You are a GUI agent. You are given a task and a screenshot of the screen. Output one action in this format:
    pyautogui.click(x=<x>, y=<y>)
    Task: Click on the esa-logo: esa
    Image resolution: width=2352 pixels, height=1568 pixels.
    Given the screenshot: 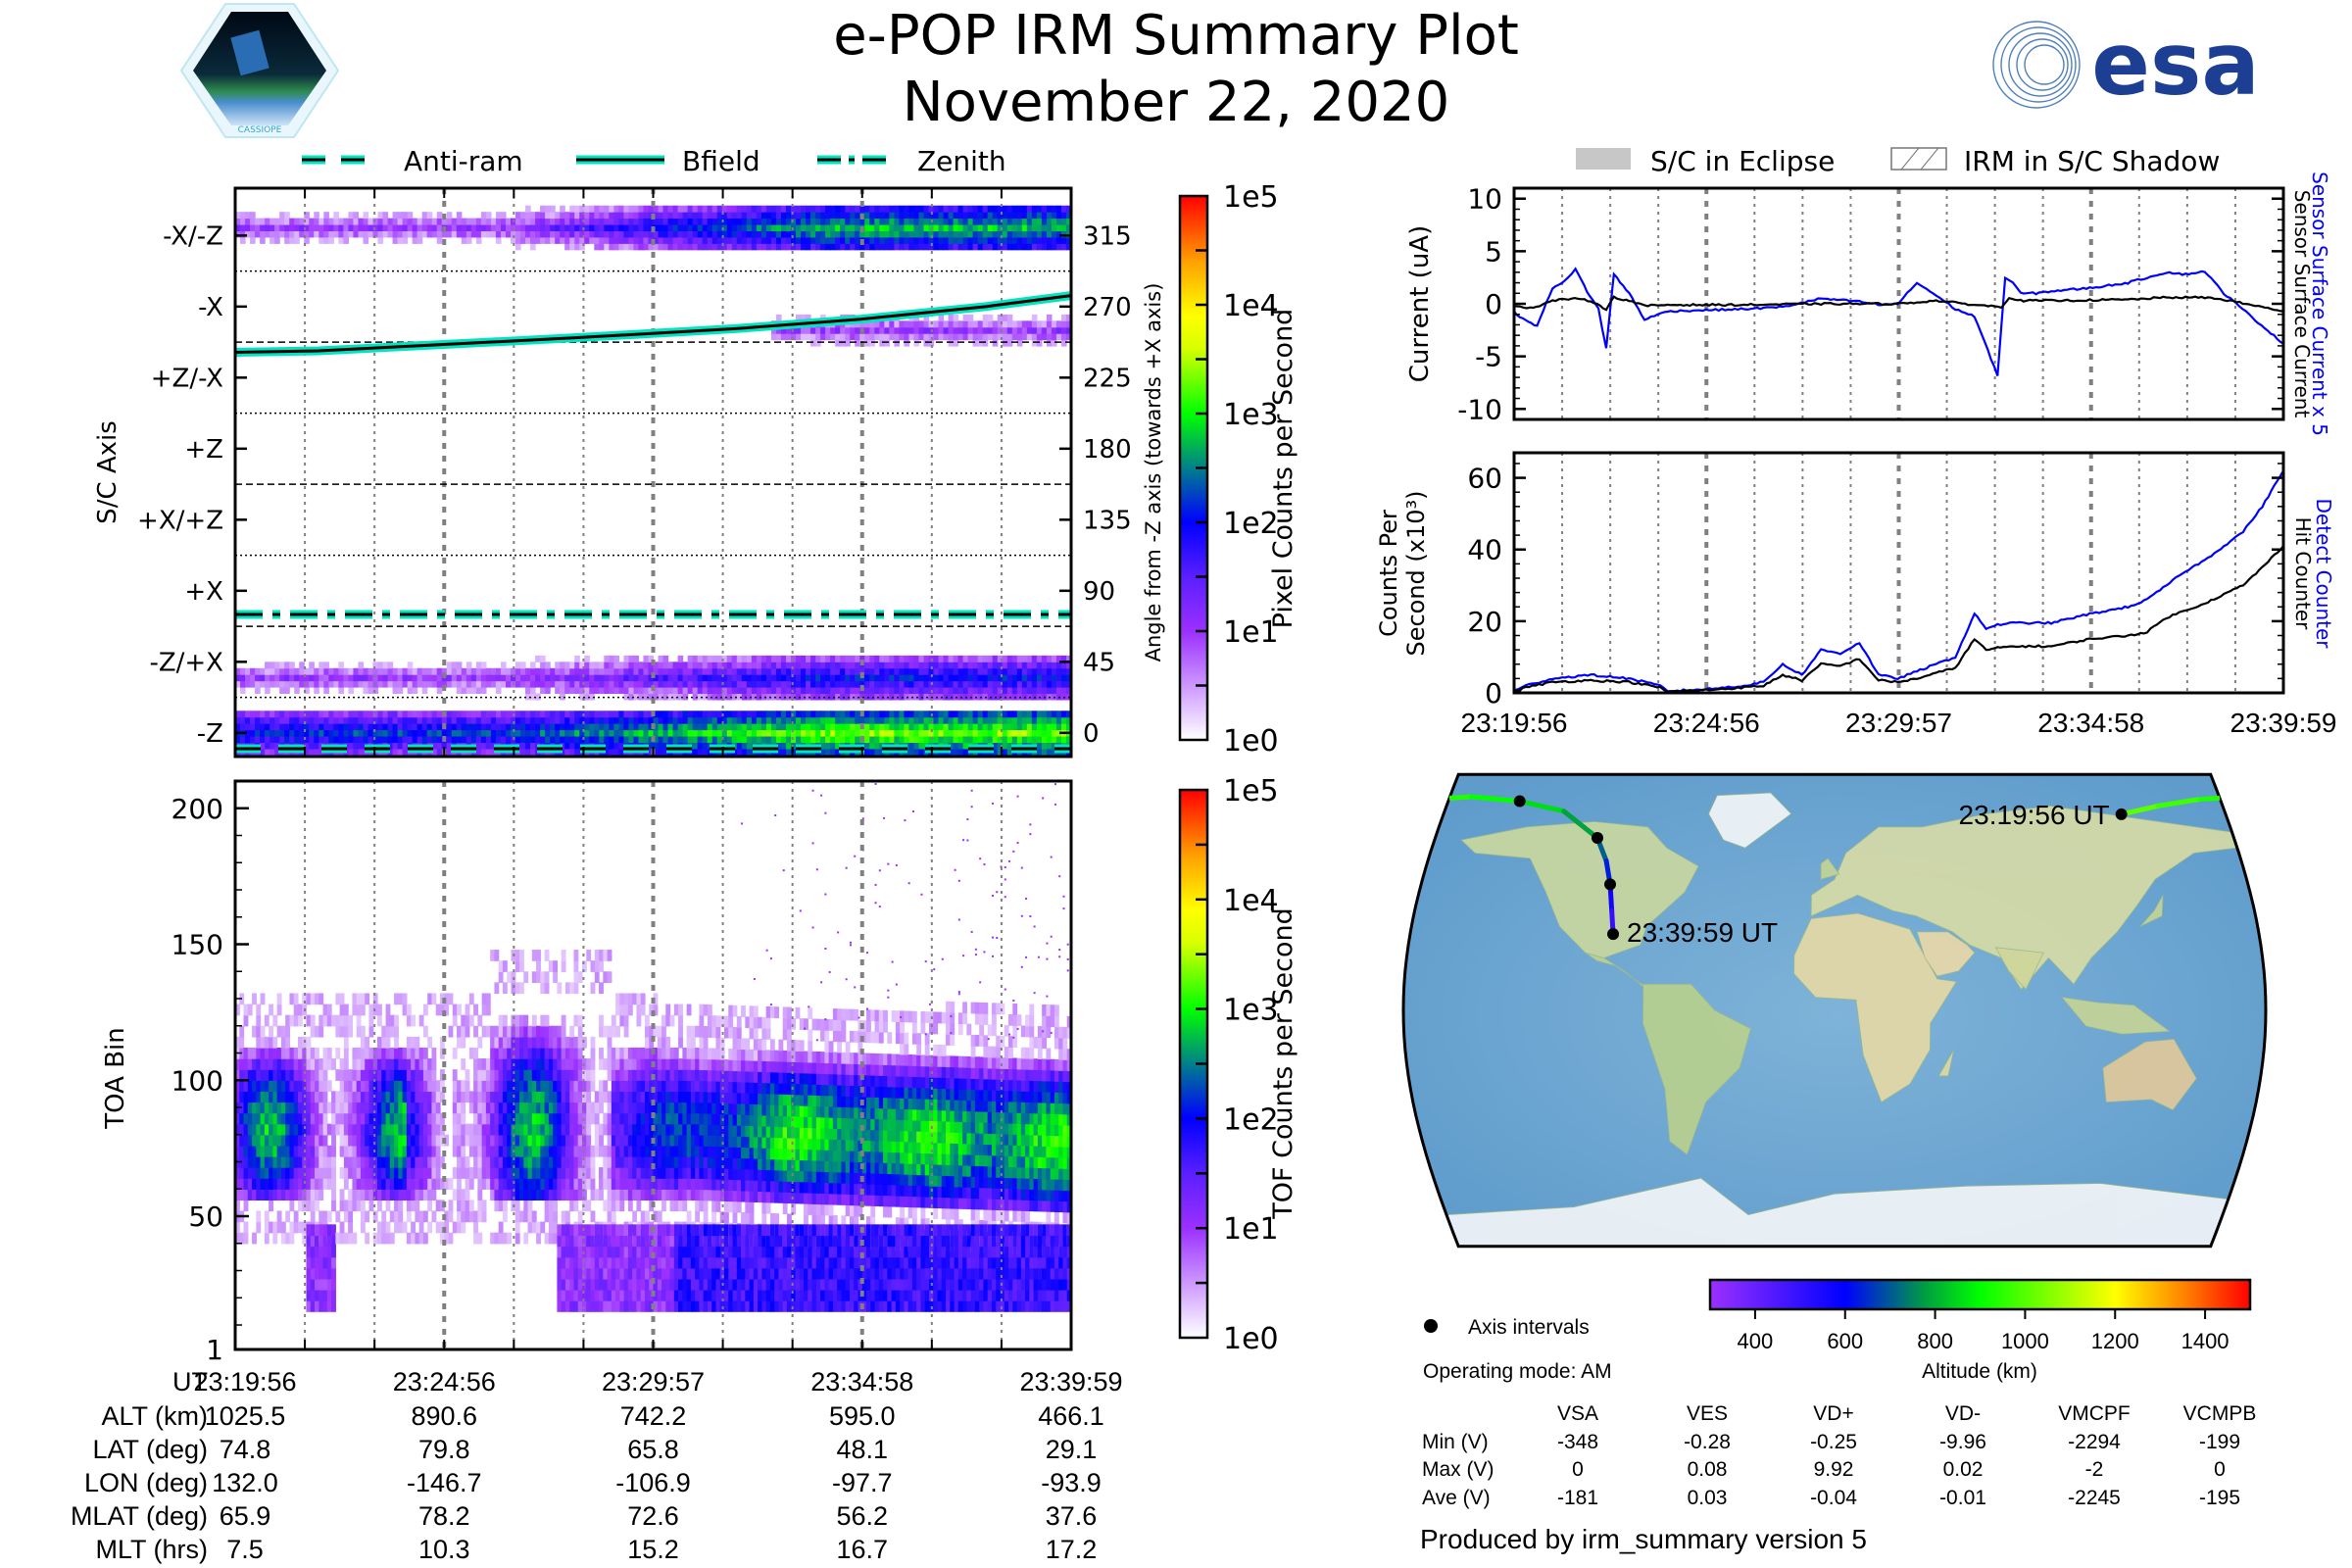 What is the action you would take?
    pyautogui.click(x=2126, y=63)
    